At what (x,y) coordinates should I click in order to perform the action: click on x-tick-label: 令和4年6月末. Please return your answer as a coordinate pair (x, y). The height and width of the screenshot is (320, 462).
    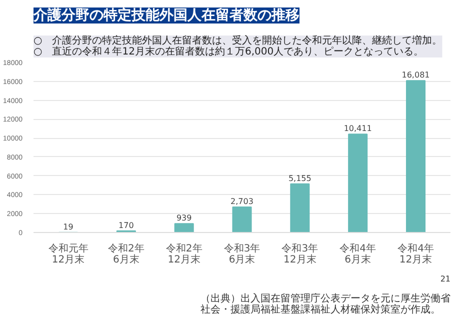
    Looking at the image, I should click on (358, 254).